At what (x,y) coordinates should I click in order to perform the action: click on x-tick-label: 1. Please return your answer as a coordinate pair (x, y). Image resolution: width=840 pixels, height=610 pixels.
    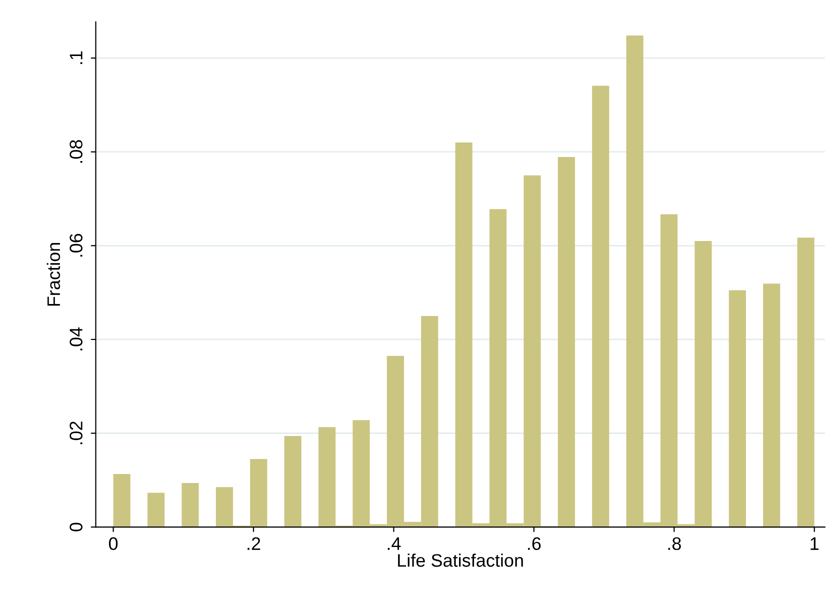
    Looking at the image, I should click on (814, 543).